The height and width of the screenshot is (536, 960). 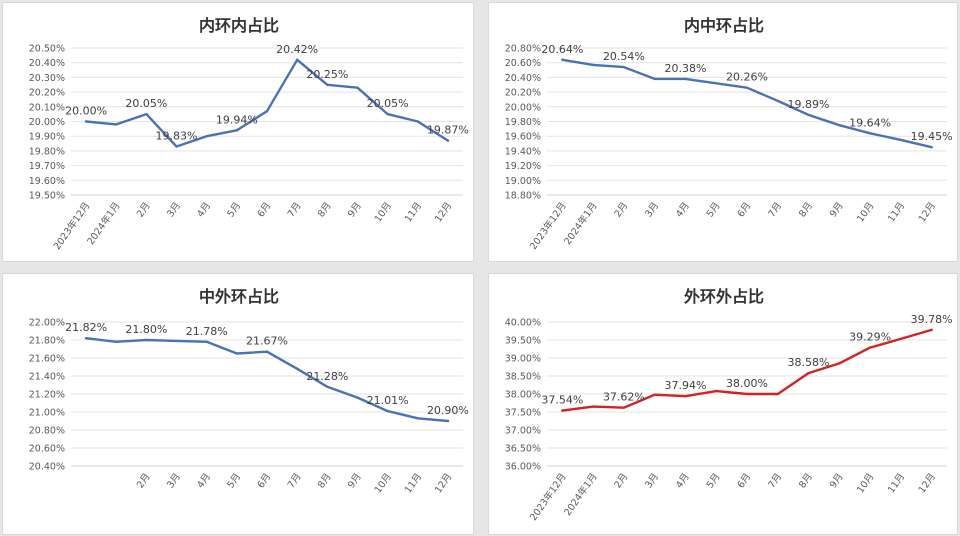 What do you see at coordinates (523, 122) in the screenshot?
I see `y-tick-label: 19.80%` at bounding box center [523, 122].